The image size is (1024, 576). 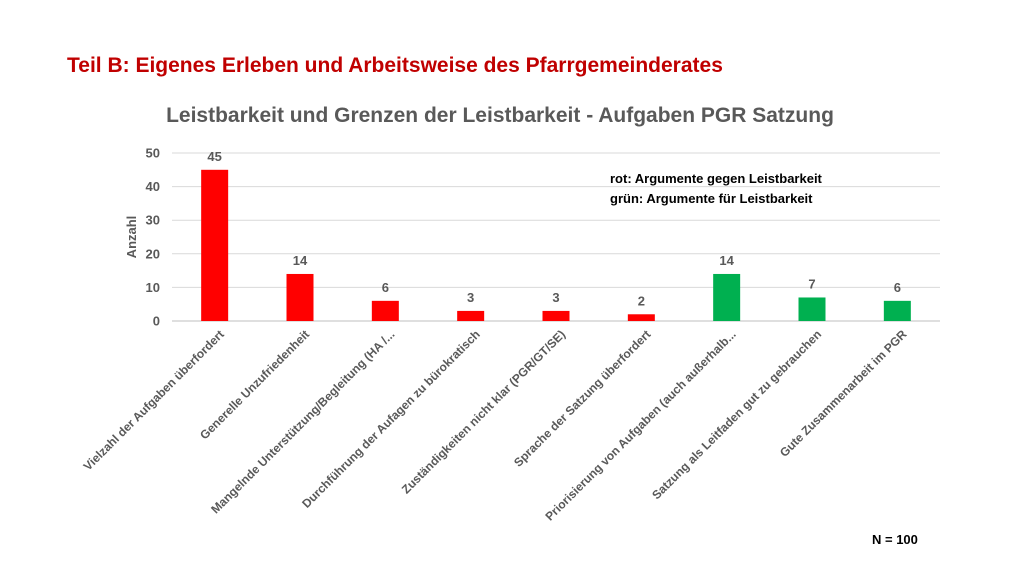 I want to click on x-category-label: Vielzahl der Aufgaben überfordert, so click(x=154, y=400).